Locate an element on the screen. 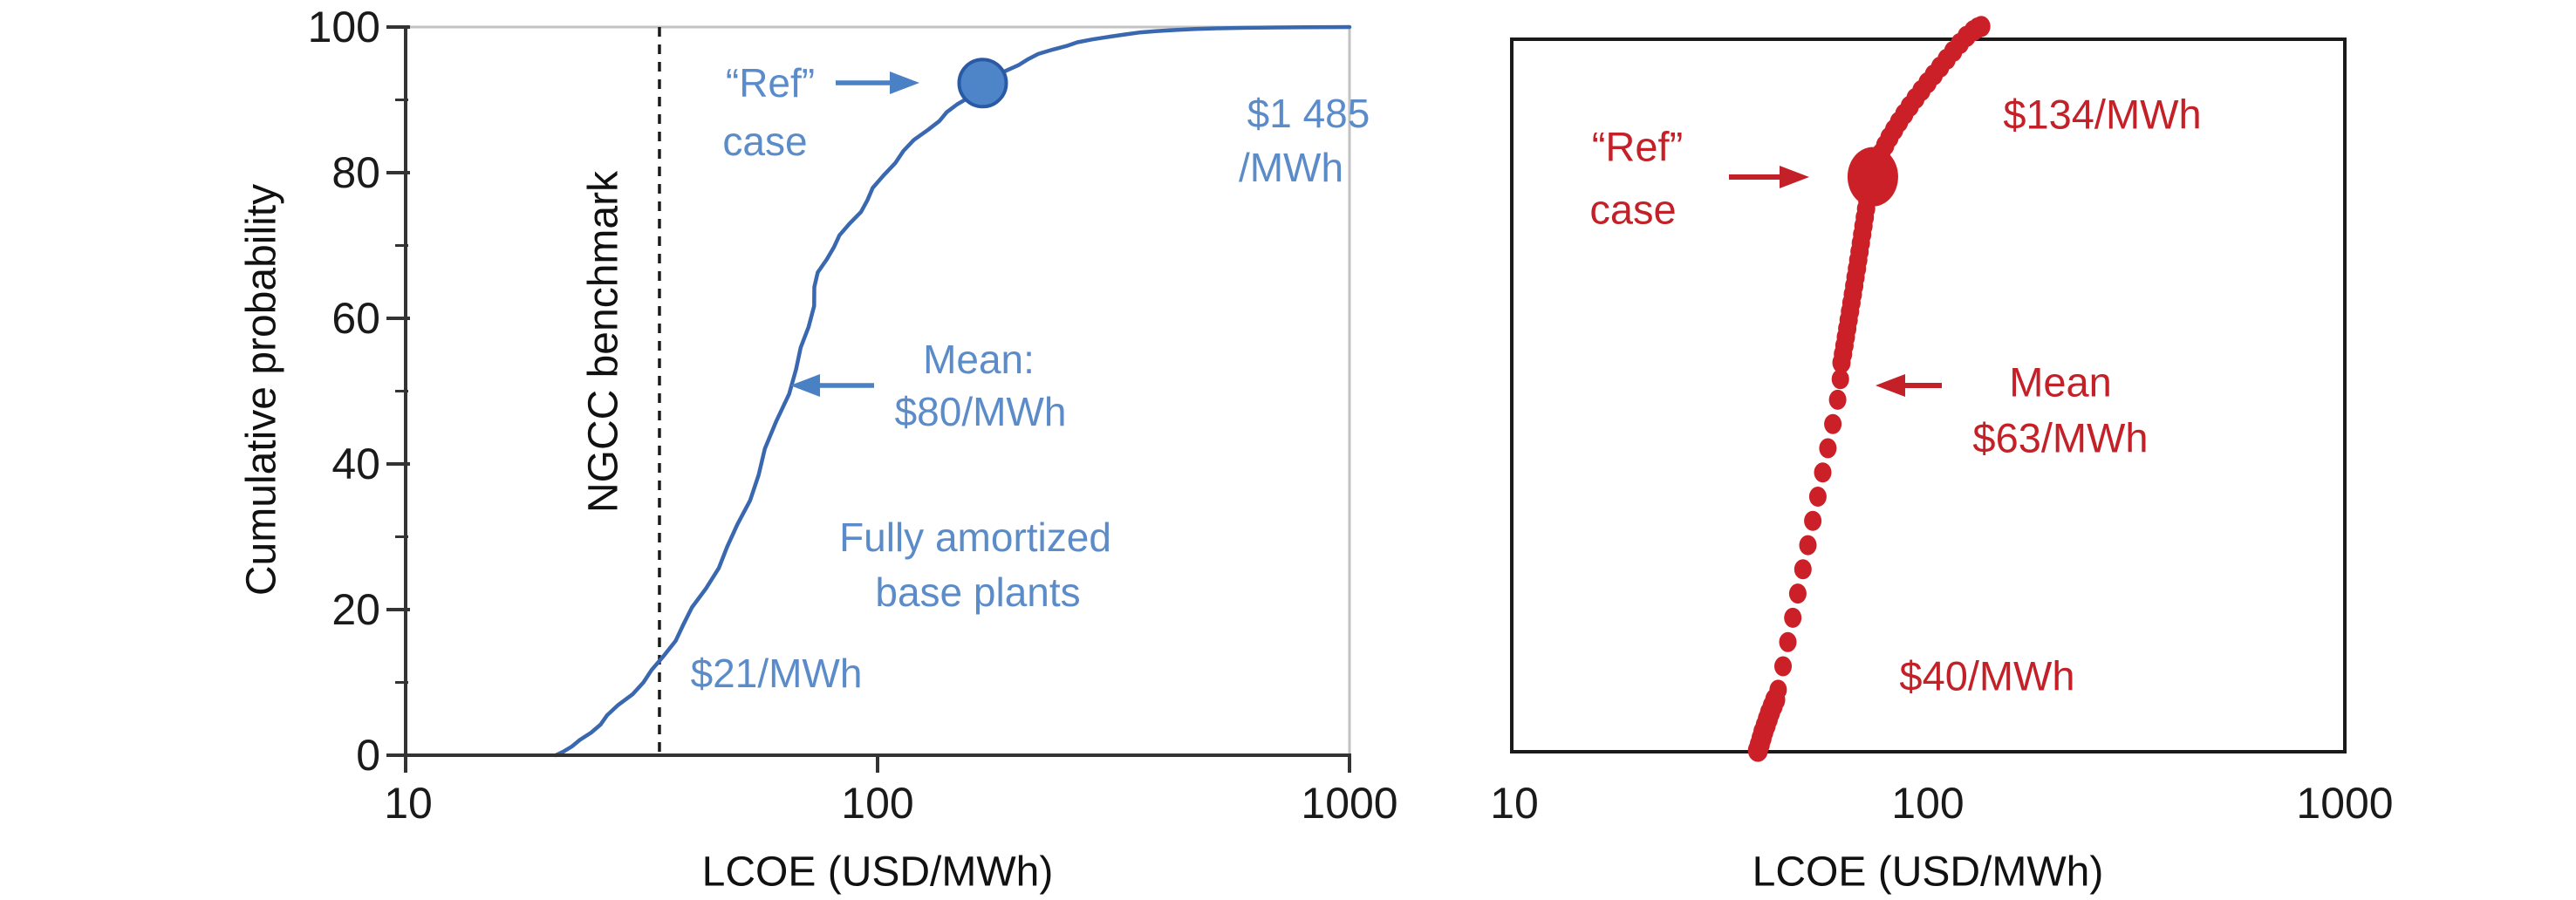 This screenshot has width=2576, height=900. left-y-axis-title: Cumulative probability is located at coordinates (261, 390).